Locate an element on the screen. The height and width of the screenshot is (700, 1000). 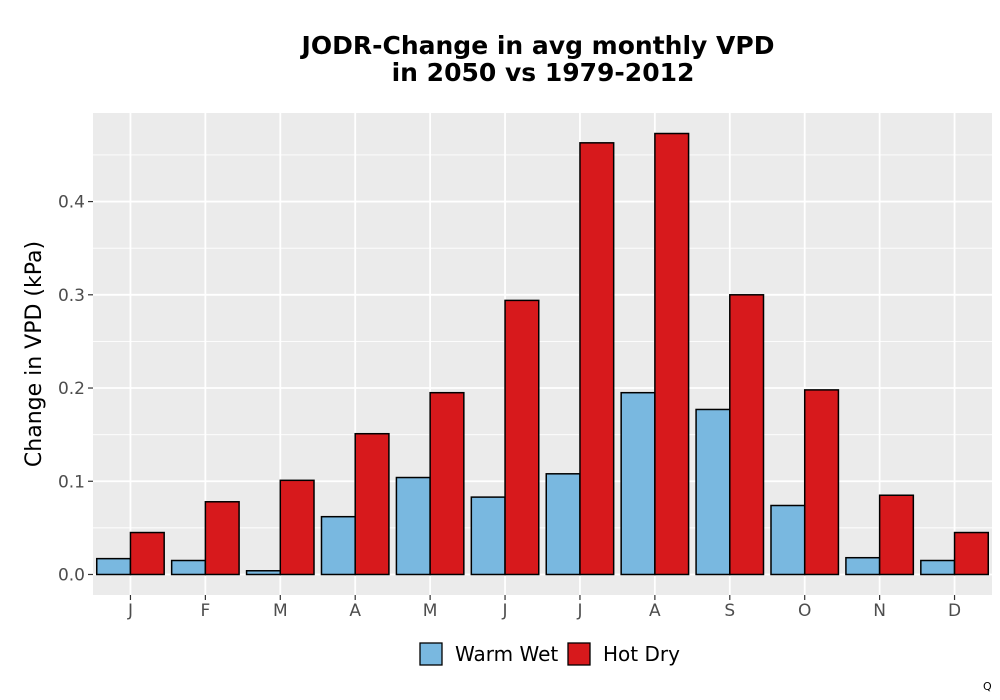
y-tick-label: 0.3 is located at coordinates (71, 296).